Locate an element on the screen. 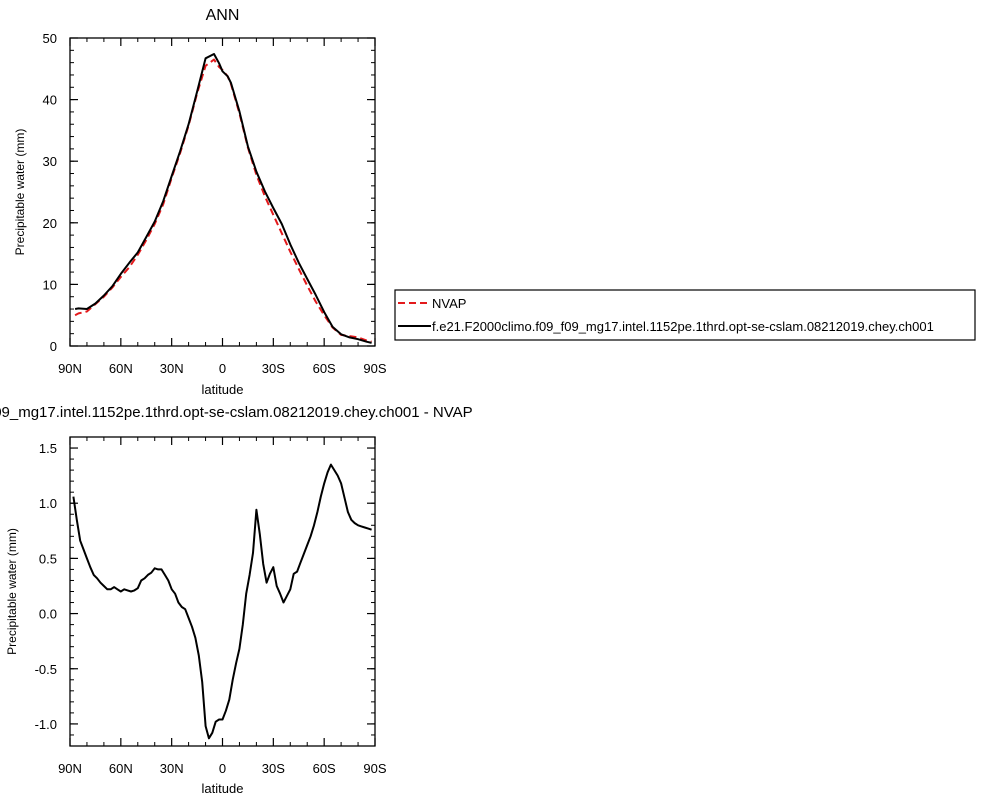  y-tick-label: 1.0 is located at coordinates (48, 503).